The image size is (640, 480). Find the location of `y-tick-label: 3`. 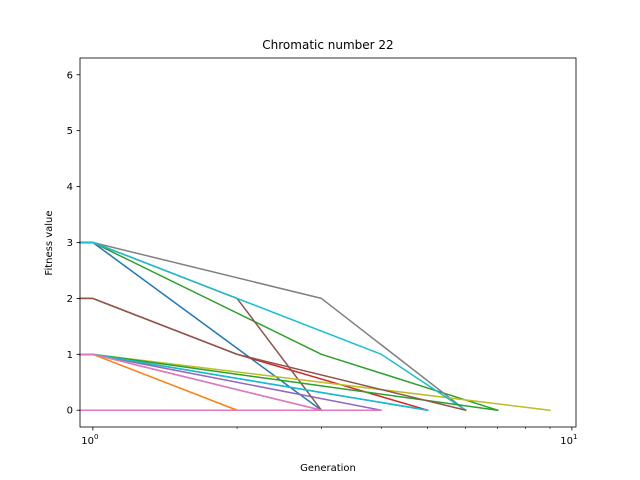

y-tick-label: 3 is located at coordinates (70, 243).